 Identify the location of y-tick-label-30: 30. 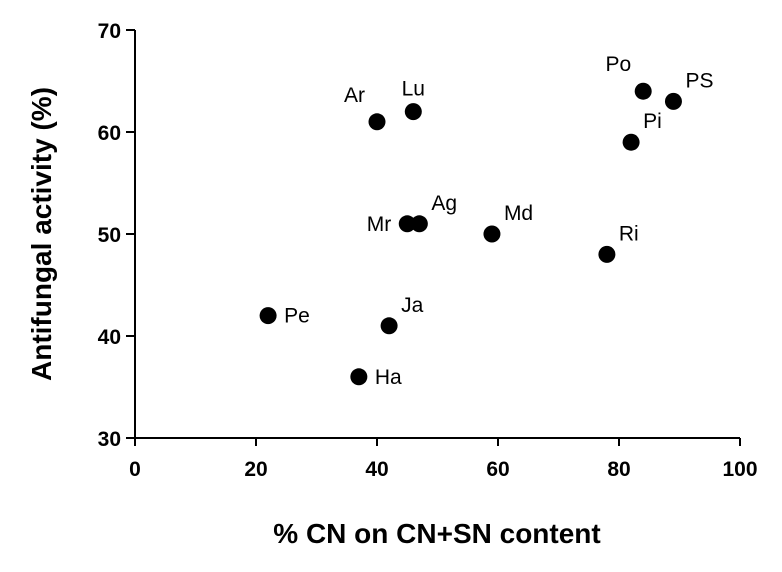
(109, 439).